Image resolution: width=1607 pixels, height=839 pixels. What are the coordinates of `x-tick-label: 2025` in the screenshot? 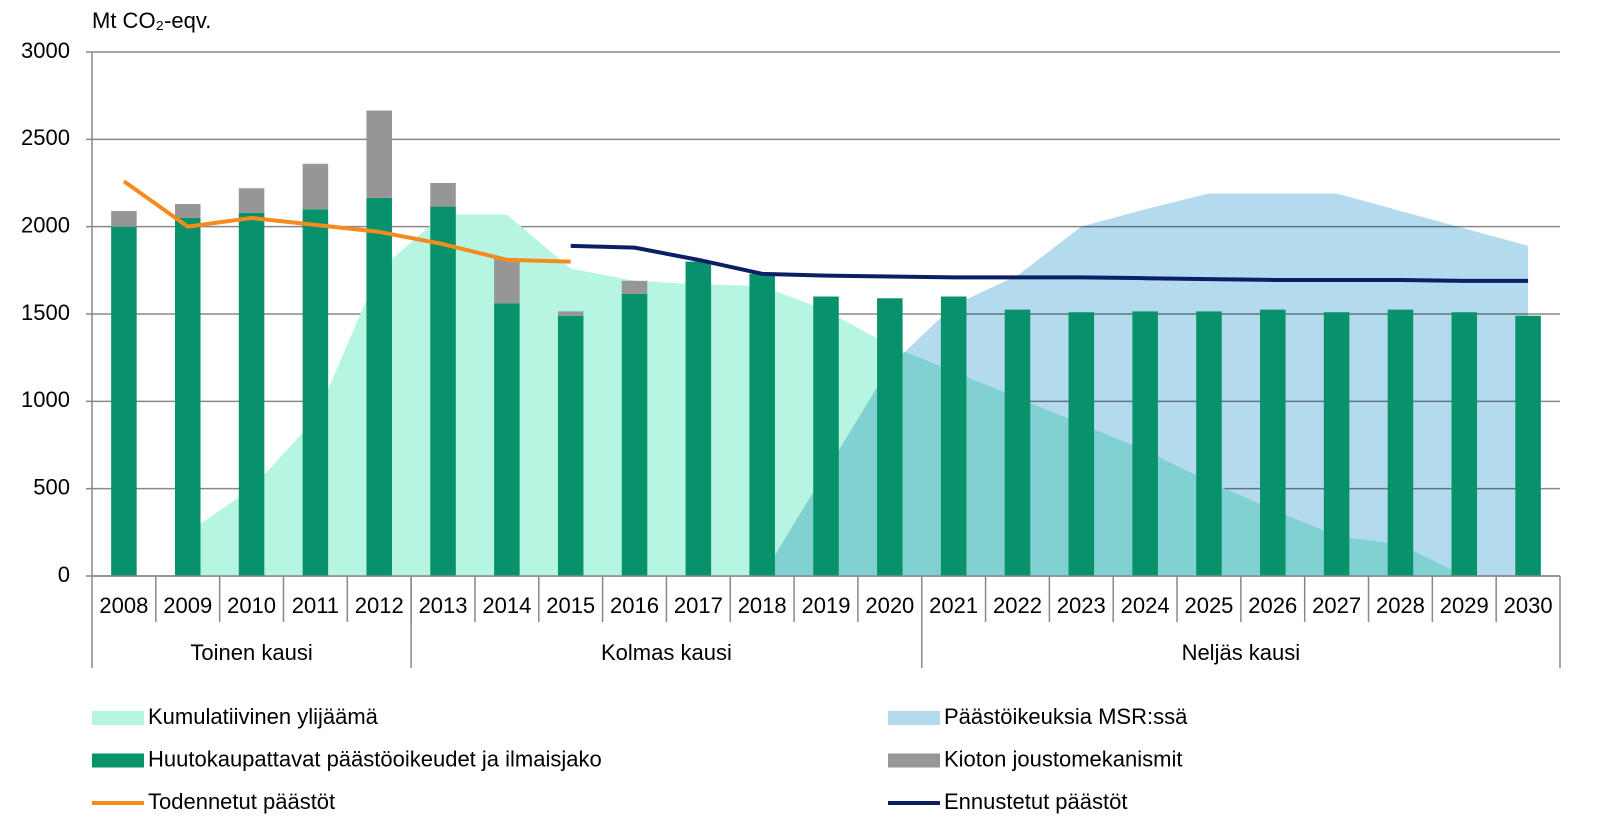 It's located at (1208, 605).